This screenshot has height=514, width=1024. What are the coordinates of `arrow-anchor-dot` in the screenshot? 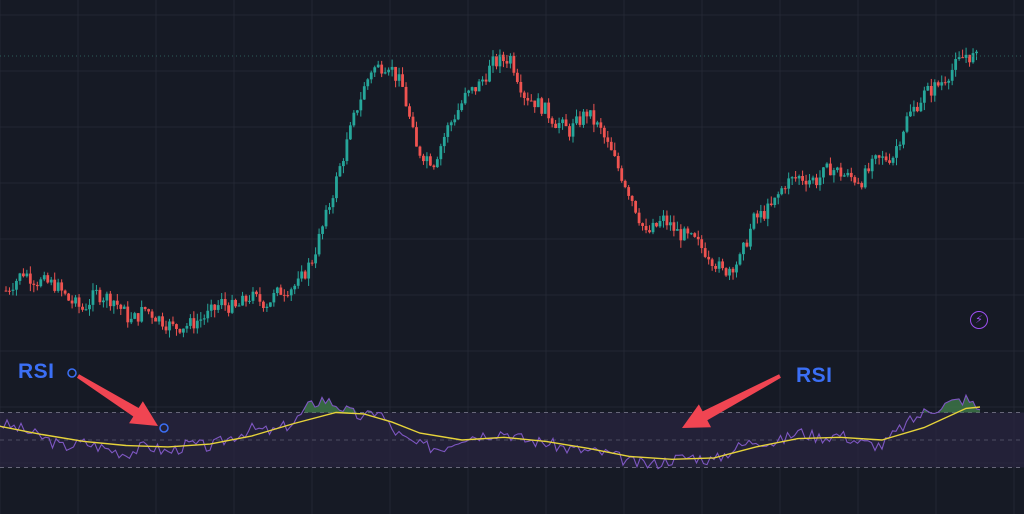 It's located at (72, 373).